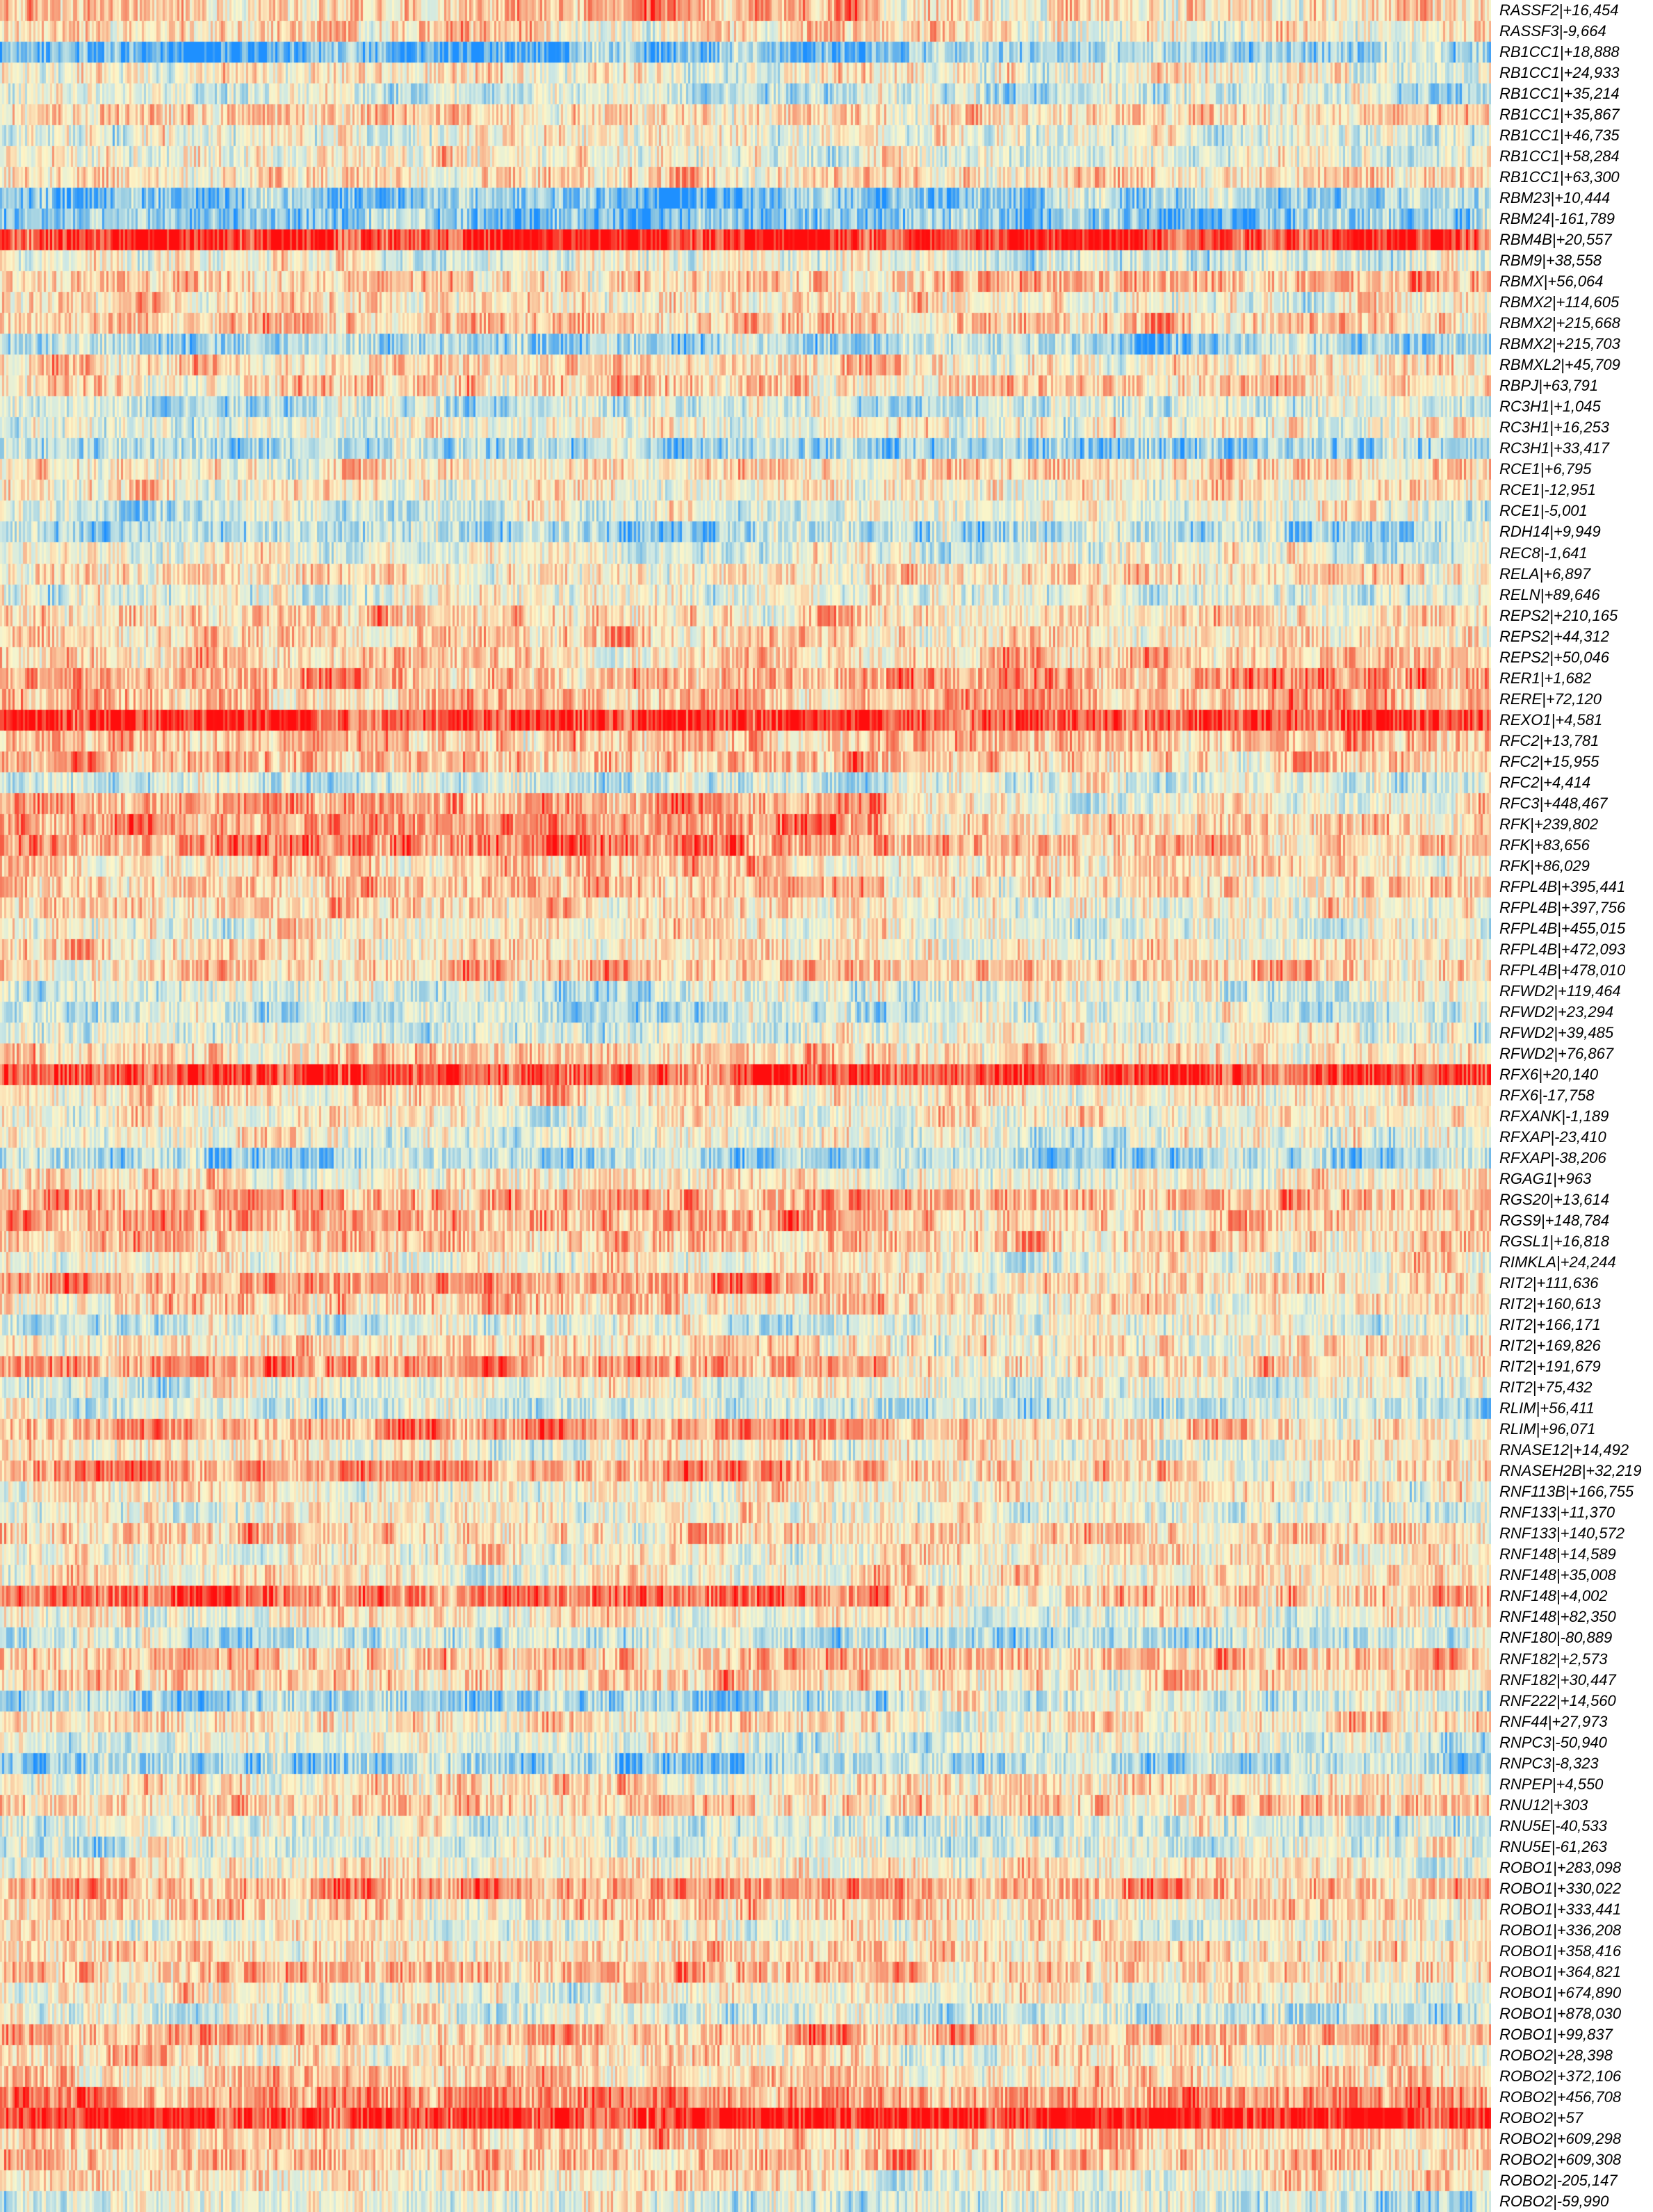 This screenshot has width=1653, height=2212. I want to click on row-label: RERE|+72,120, so click(1550, 699).